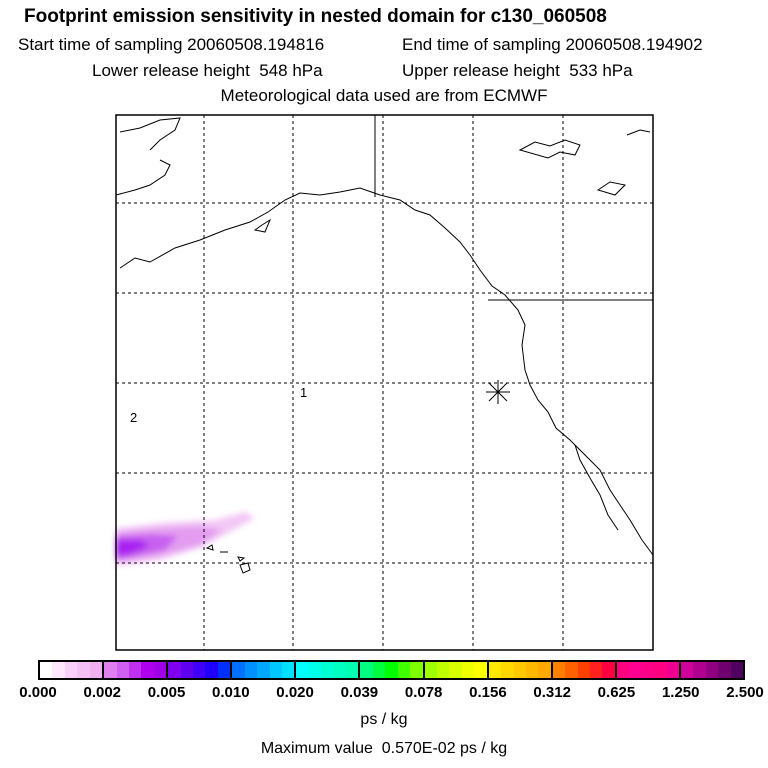 This screenshot has width=768, height=768. What do you see at coordinates (423, 692) in the screenshot?
I see `colorbar-tick-label: 0.078` at bounding box center [423, 692].